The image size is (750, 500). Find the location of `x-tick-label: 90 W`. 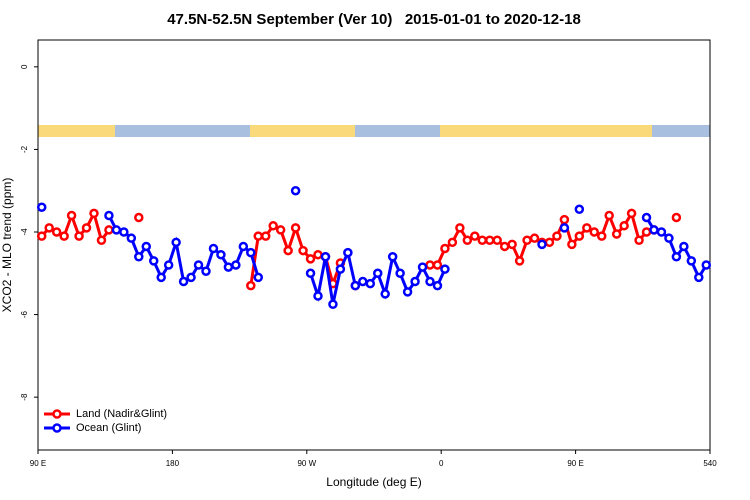

x-tick-label: 90 W is located at coordinates (306, 463).